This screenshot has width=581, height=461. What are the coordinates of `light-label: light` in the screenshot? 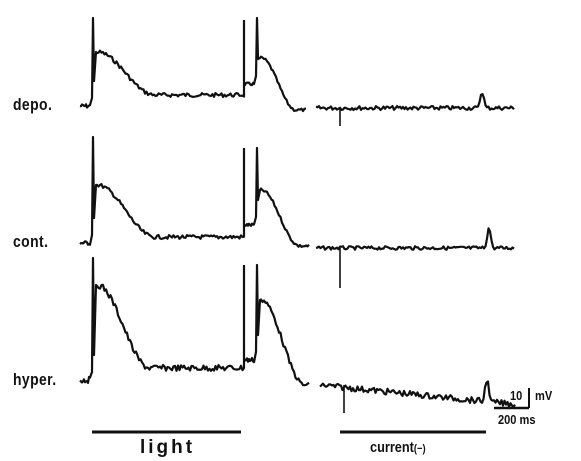 It's located at (168, 447).